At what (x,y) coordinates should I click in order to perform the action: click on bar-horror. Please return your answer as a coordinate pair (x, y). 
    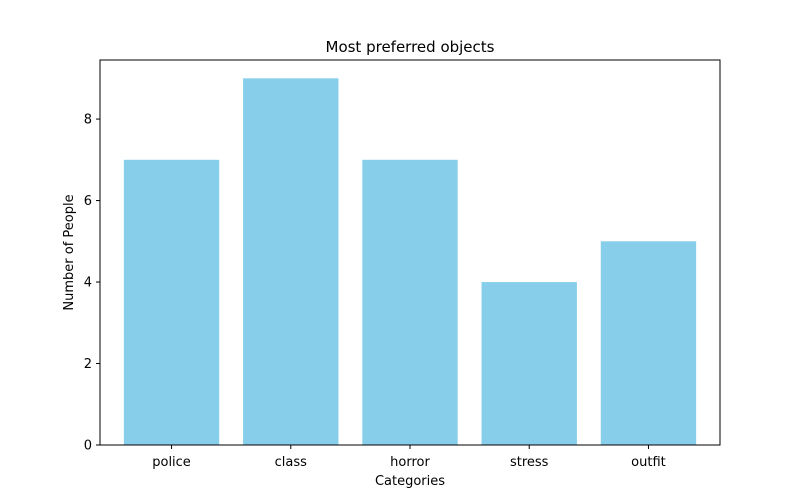
    Looking at the image, I should click on (410, 302).